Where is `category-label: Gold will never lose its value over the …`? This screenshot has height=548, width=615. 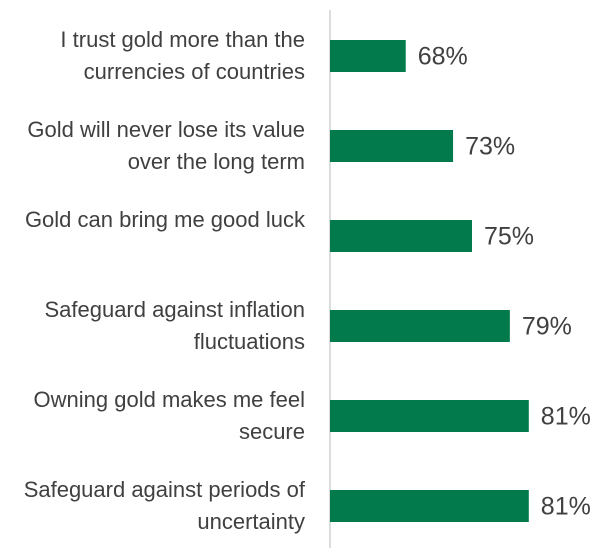
category-label: Gold will never lose its value over the … is located at coordinates (166, 145).